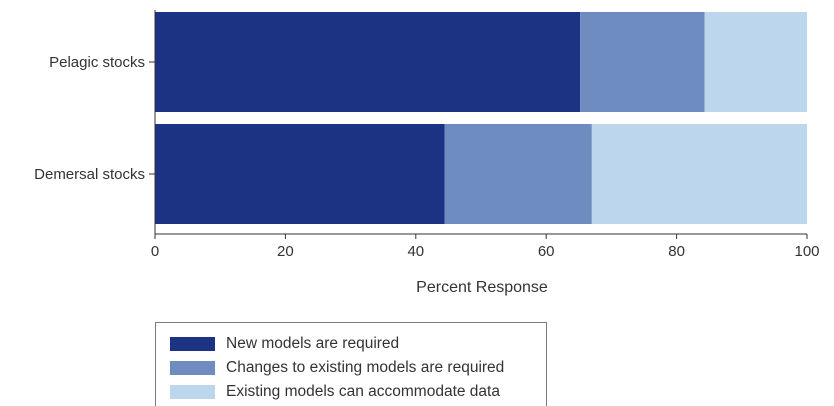  I want to click on x-tick-label: 0, so click(155, 251).